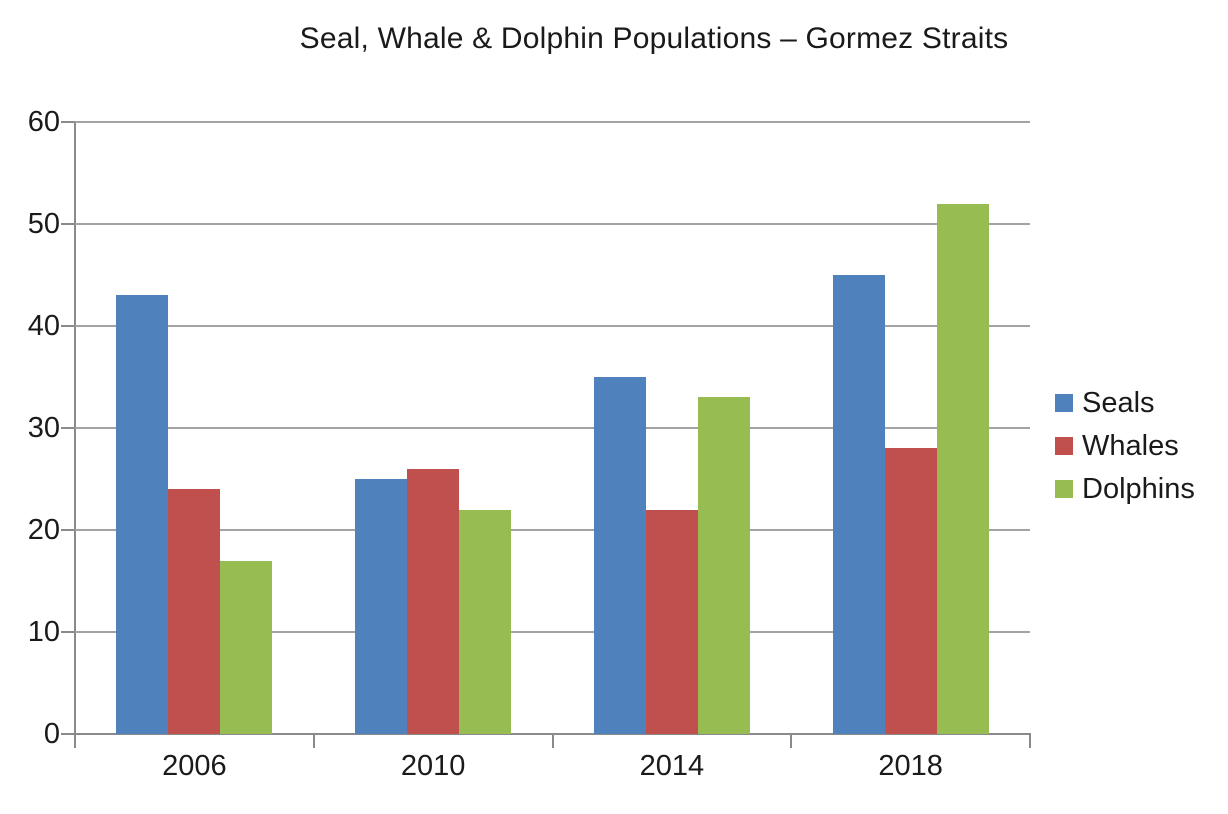 The height and width of the screenshot is (814, 1228). I want to click on legend-label-seals: Seals, so click(1118, 403).